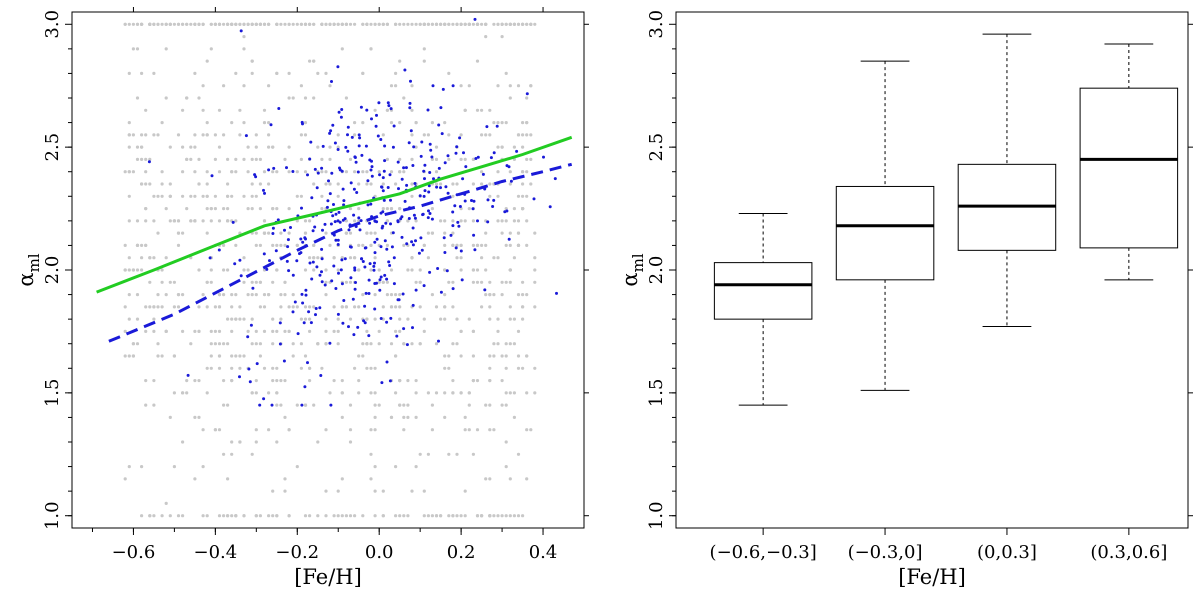 This screenshot has width=1200, height=595. I want to click on x-tick-label: −0.6, so click(134, 552).